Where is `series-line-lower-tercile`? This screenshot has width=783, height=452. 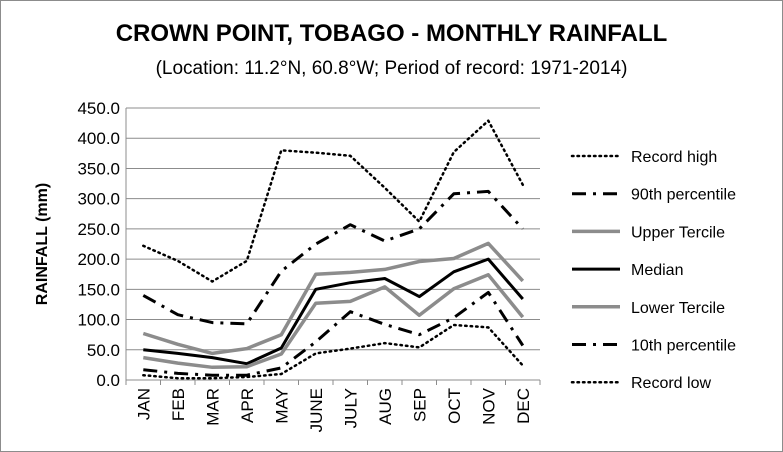 series-line-lower-tercile is located at coordinates (334, 321).